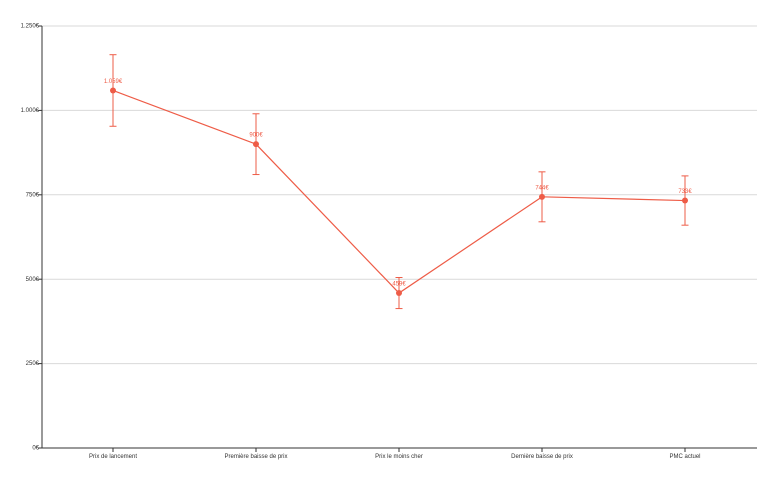  I want to click on data-label: 1.059€, so click(113, 82).